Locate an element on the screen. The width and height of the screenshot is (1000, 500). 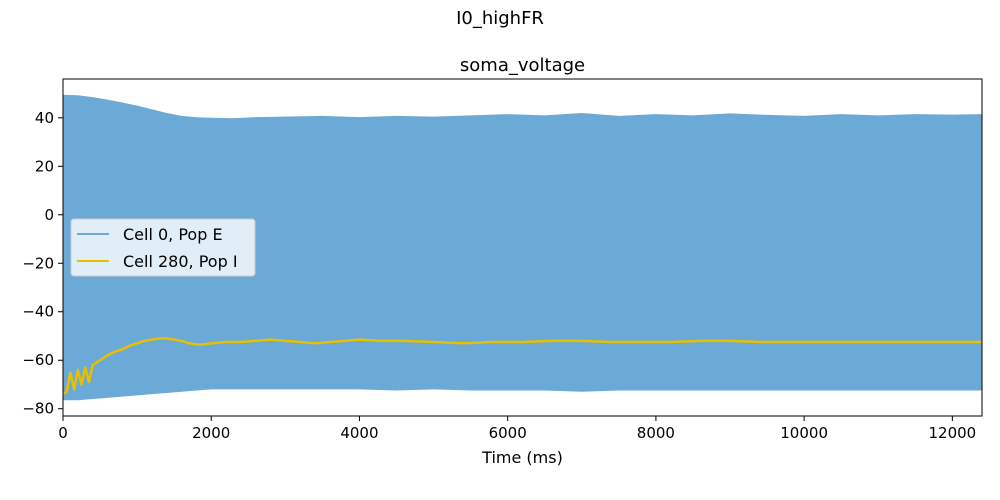
y-tick-label: 0 is located at coordinates (49, 215).